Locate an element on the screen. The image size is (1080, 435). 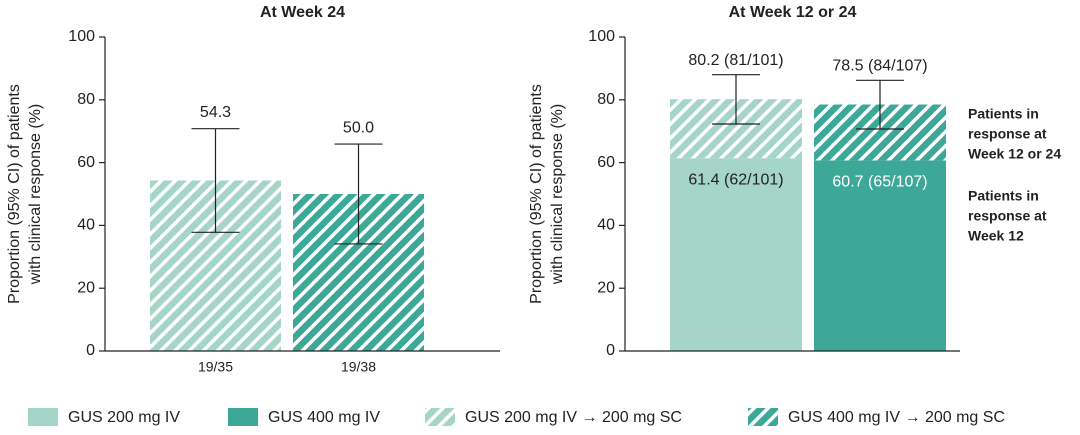
legend-label: GUS 400 mg IV is located at coordinates (324, 417).